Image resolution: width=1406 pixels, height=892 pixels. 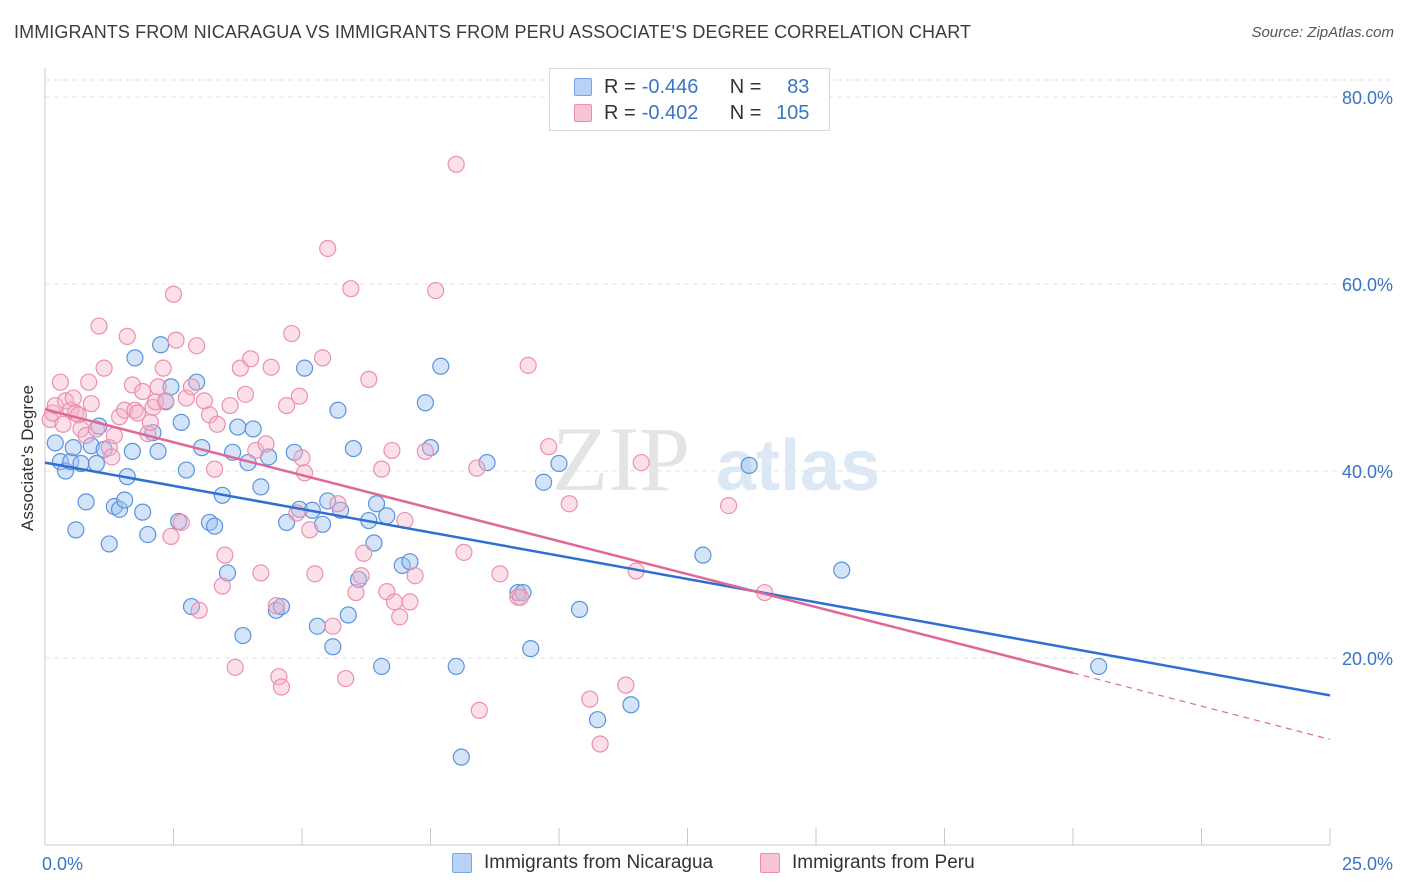 I want to click on y-tick-label: 40.0%, so click(x=1367, y=472).